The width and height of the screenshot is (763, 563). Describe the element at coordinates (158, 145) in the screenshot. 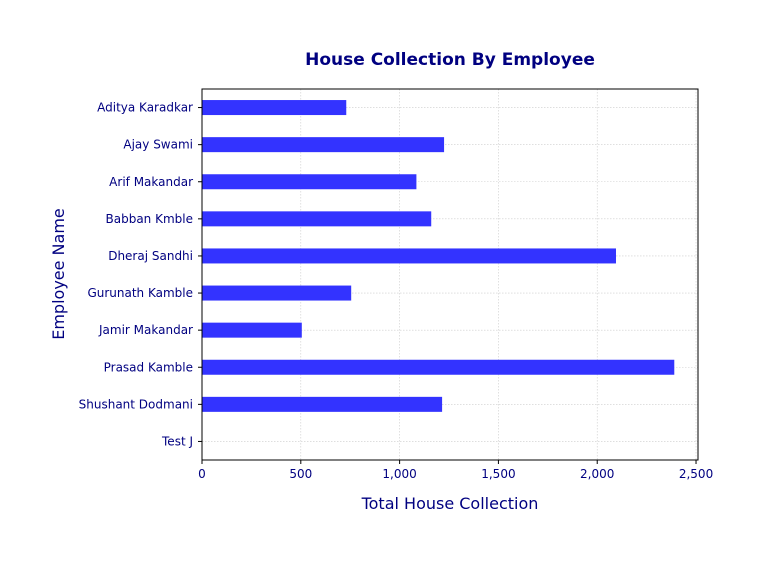

I see `y-tick-label: Ajay Swami` at that location.